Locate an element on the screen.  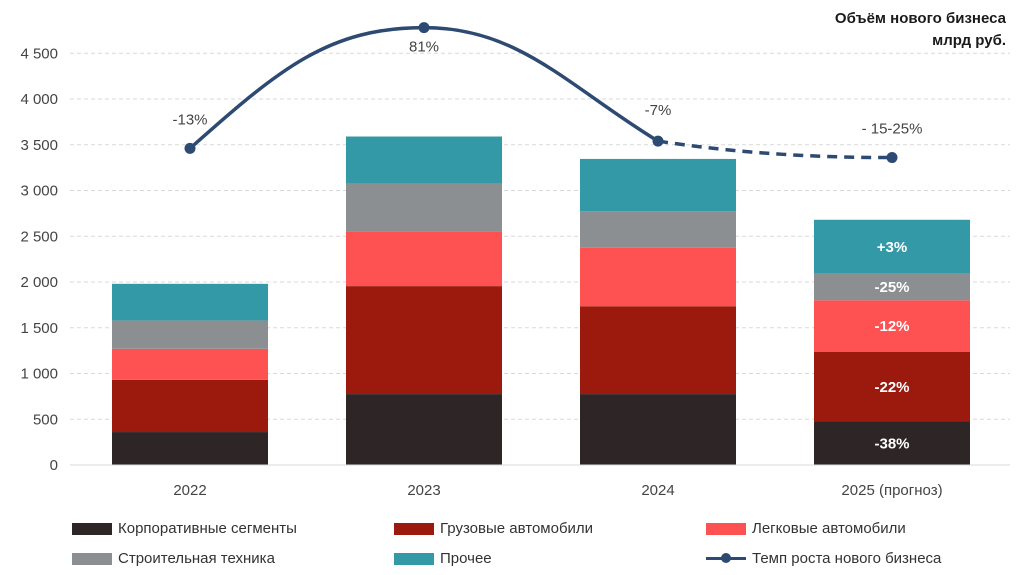
y-tick-label: 500 is located at coordinates (45, 419).